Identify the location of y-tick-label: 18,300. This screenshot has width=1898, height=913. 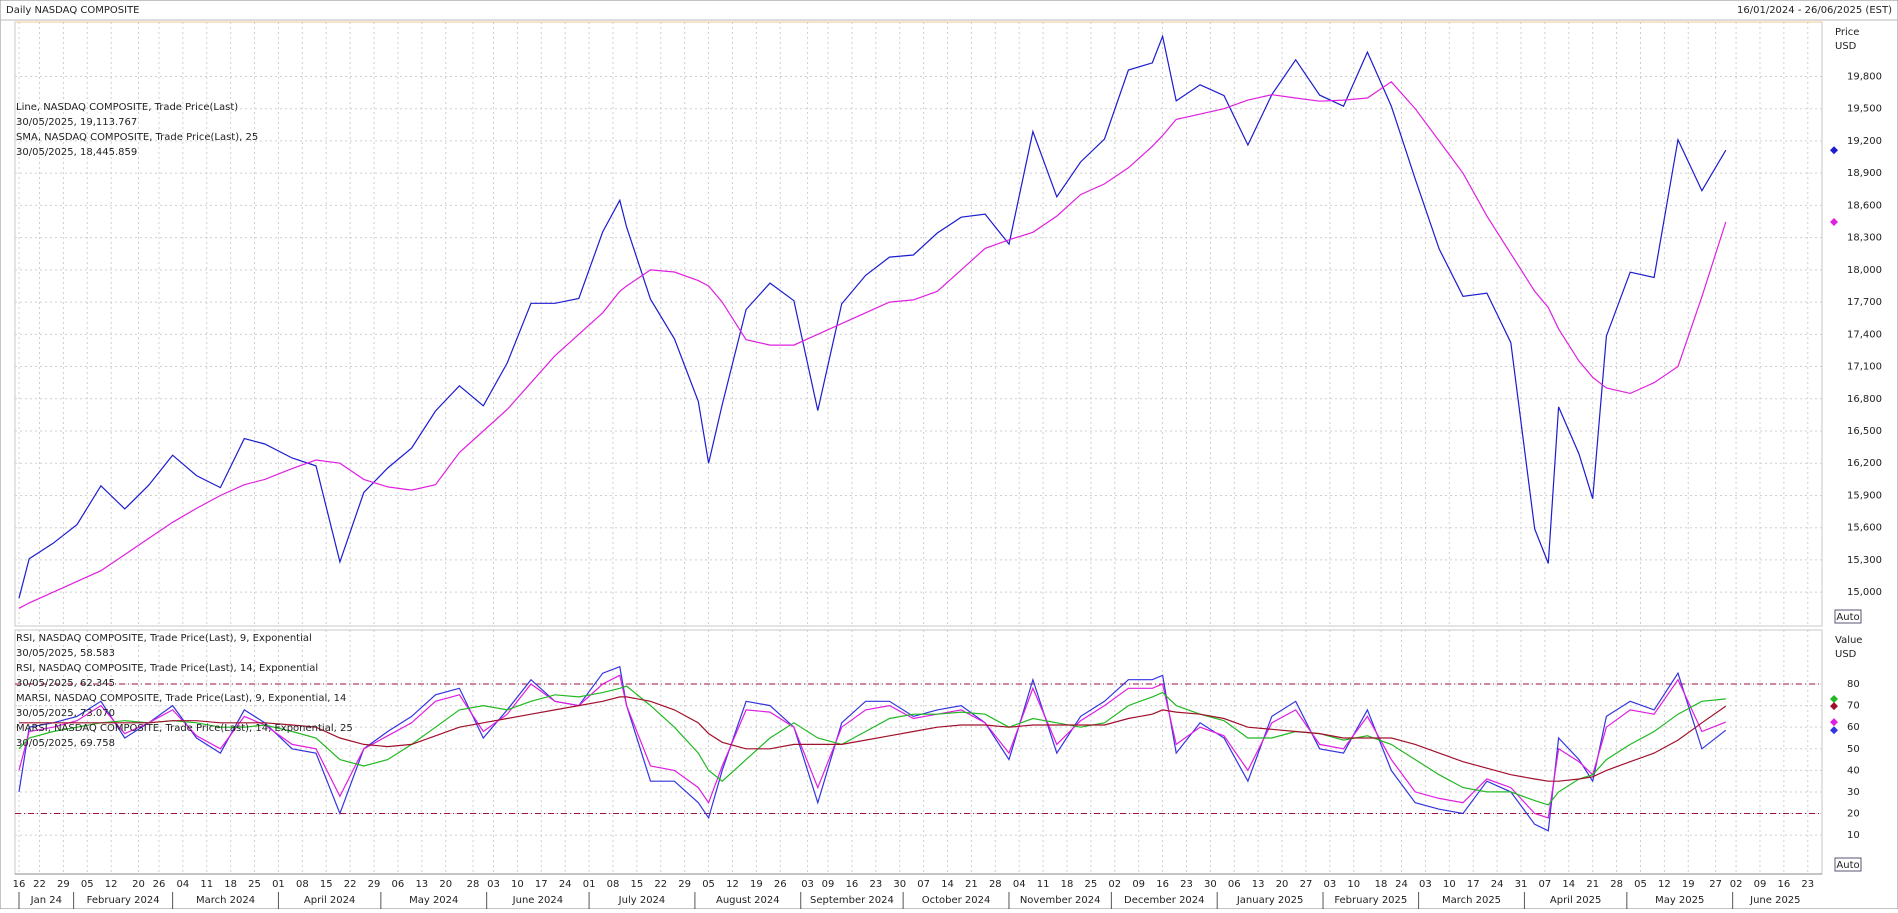
(1864, 238).